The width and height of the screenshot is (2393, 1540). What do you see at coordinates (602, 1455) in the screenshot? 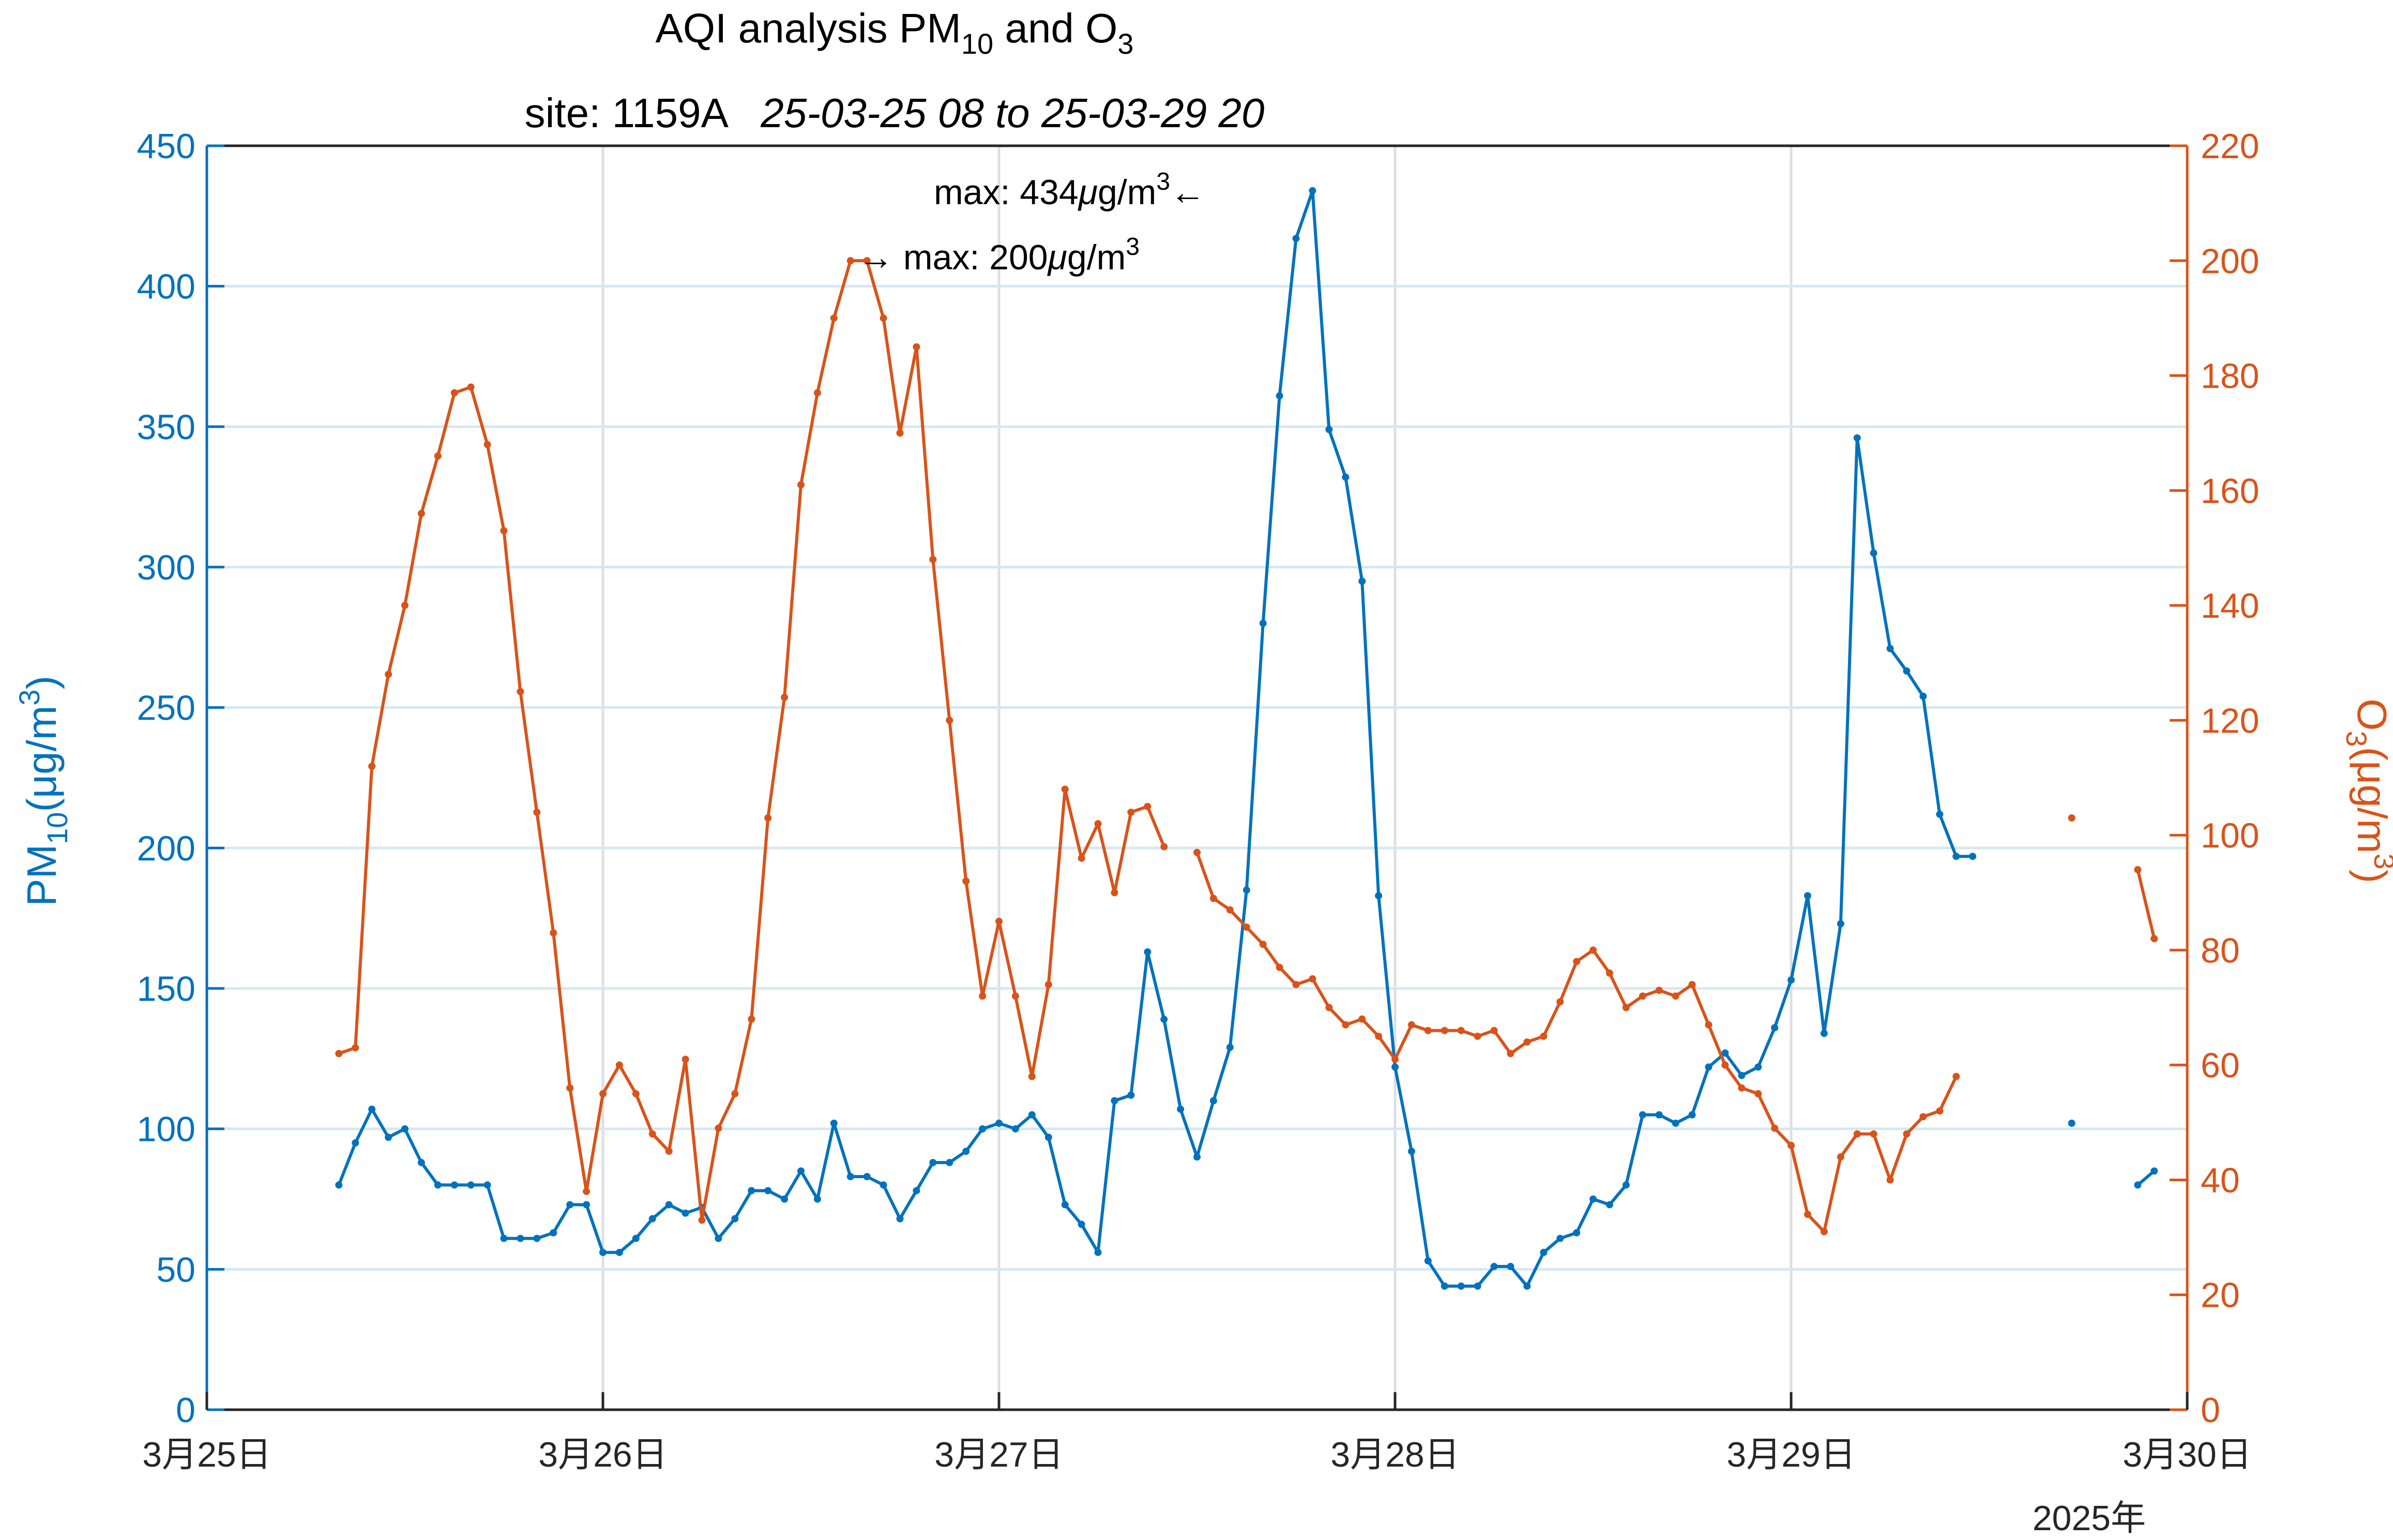
I see `x-tick-label: 3月26日` at bounding box center [602, 1455].